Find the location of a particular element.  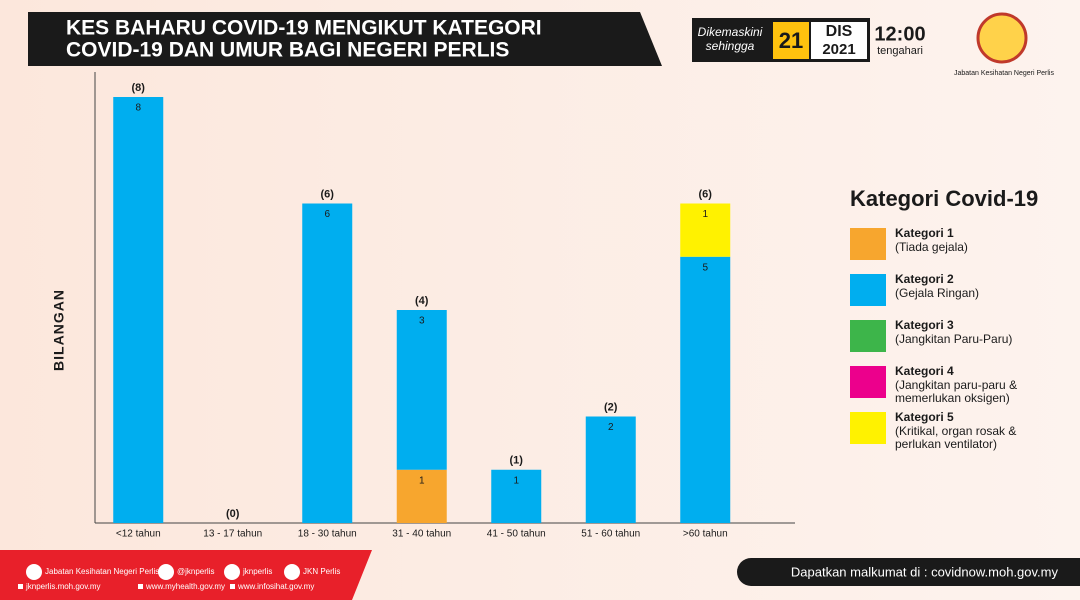

month: DIS is located at coordinates (839, 31).